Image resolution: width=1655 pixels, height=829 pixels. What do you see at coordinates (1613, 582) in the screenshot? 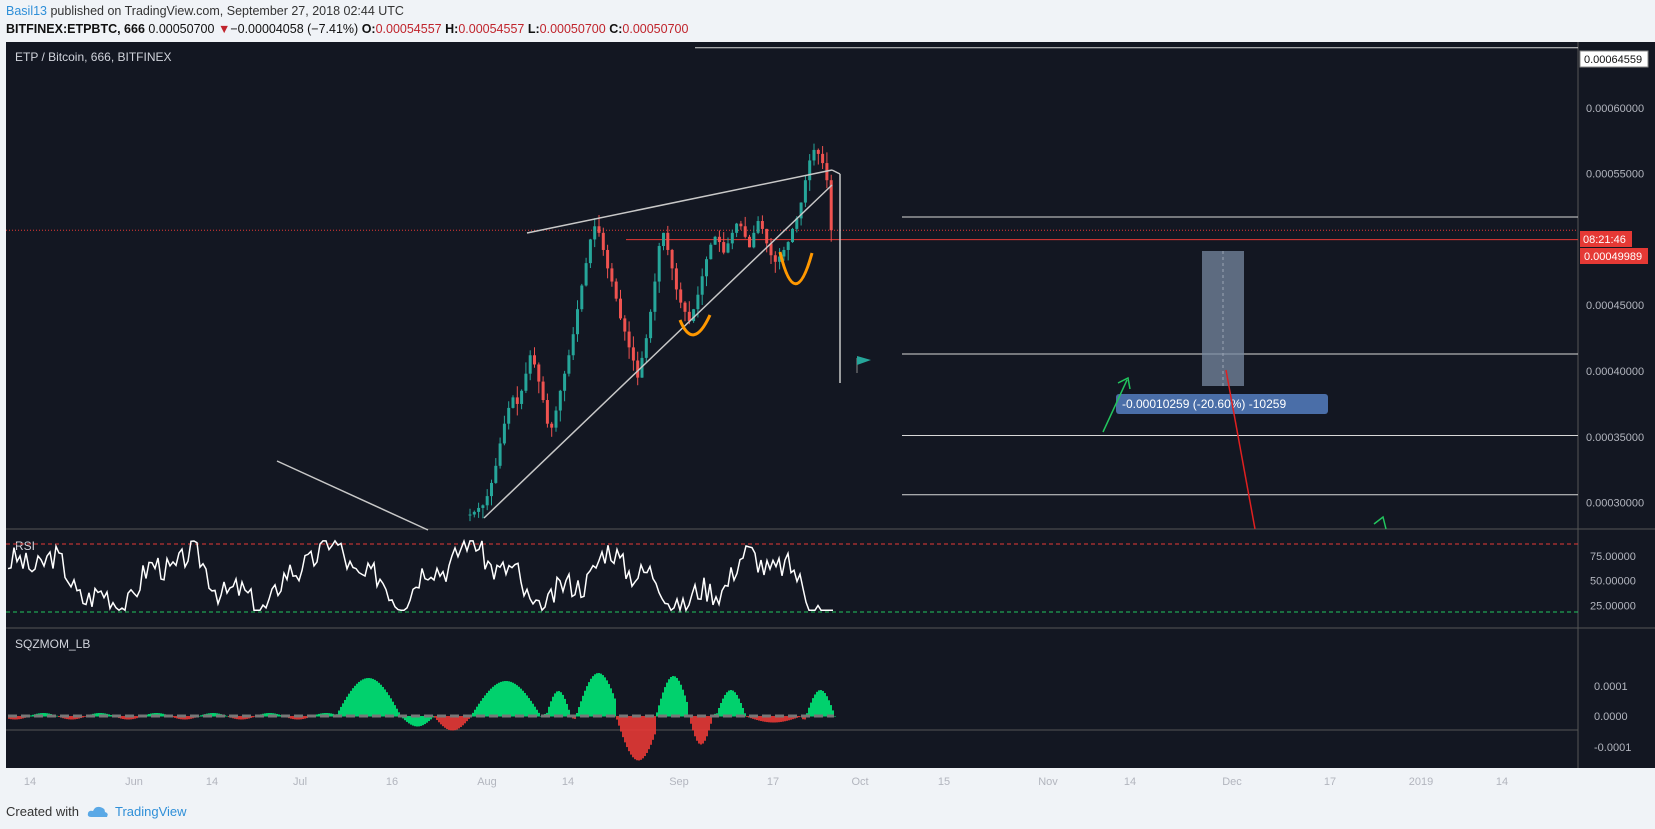
I see `rsi-tick-label: 50.00000` at bounding box center [1613, 582].